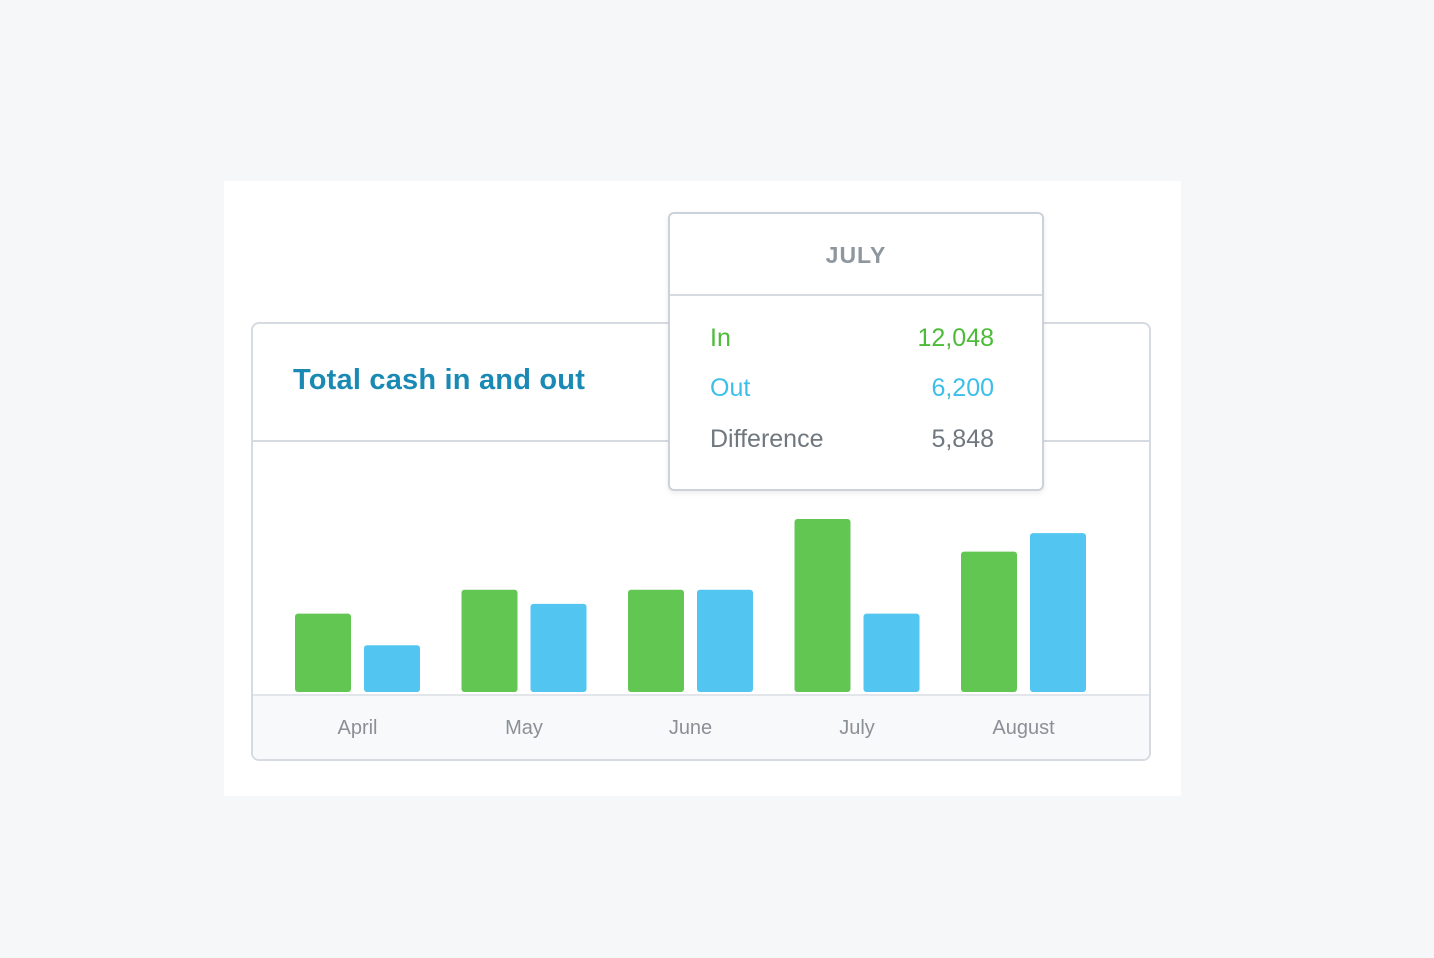 Image resolution: width=1434 pixels, height=958 pixels. What do you see at coordinates (690, 728) in the screenshot?
I see `tick-label-june: June` at bounding box center [690, 728].